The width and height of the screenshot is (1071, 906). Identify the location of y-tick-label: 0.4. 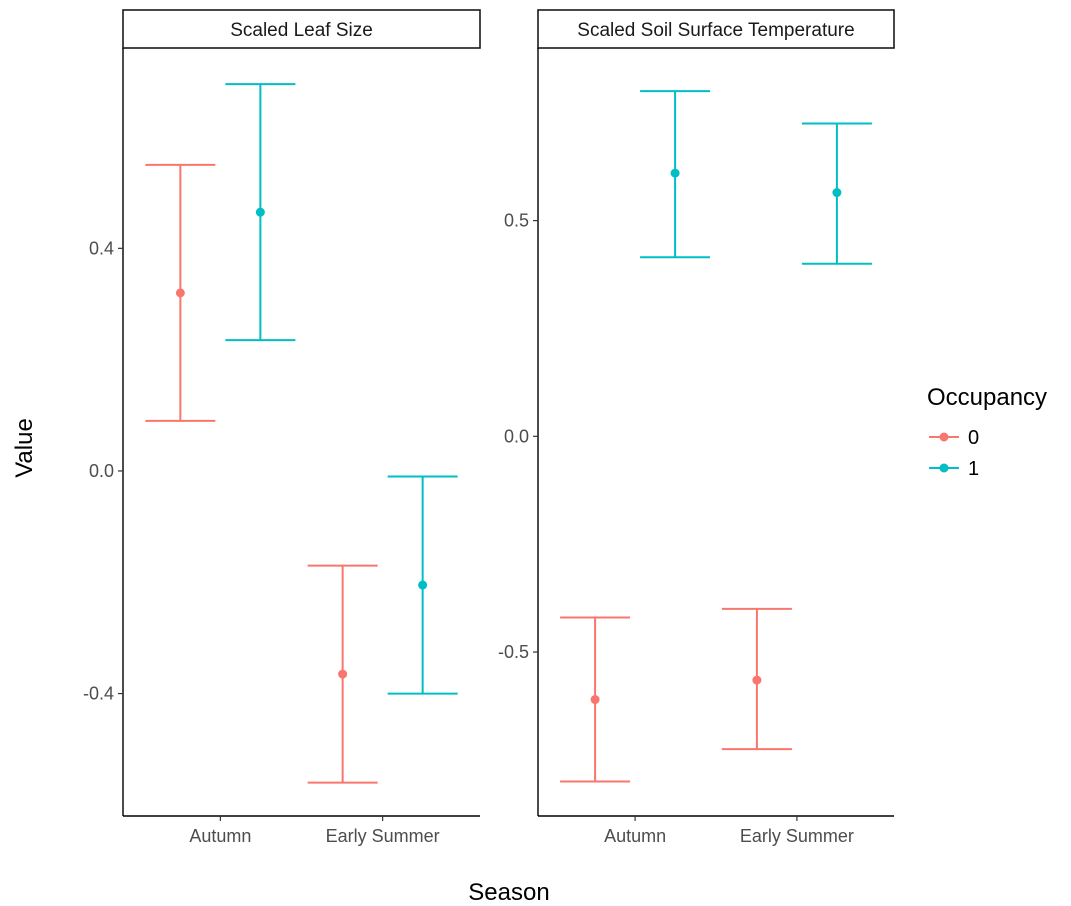
(101, 248).